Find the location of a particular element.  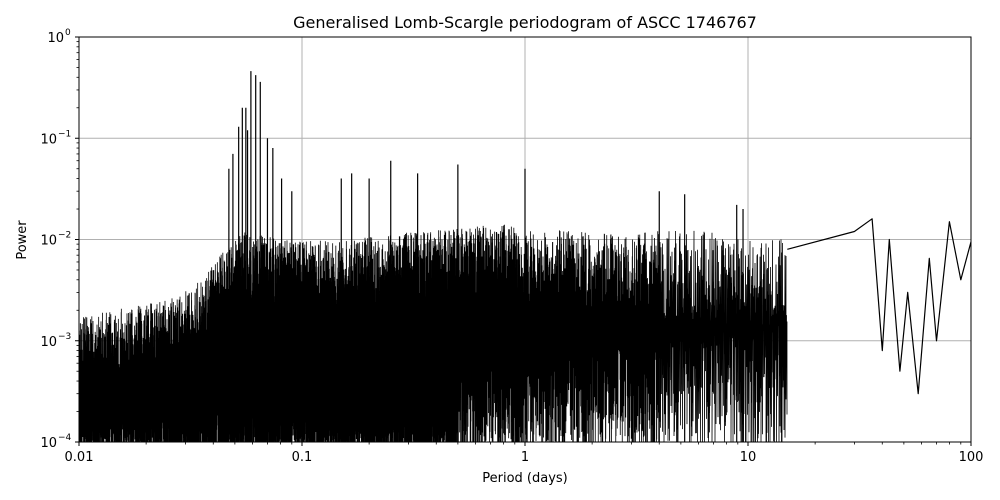

x-tick-label: 1 is located at coordinates (525, 457).